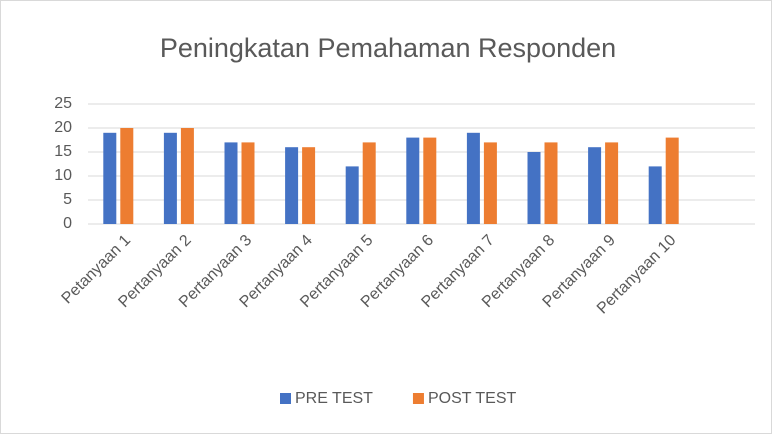 Image resolution: width=773 pixels, height=435 pixels. What do you see at coordinates (63, 127) in the screenshot?
I see `y-tick-label: 20` at bounding box center [63, 127].